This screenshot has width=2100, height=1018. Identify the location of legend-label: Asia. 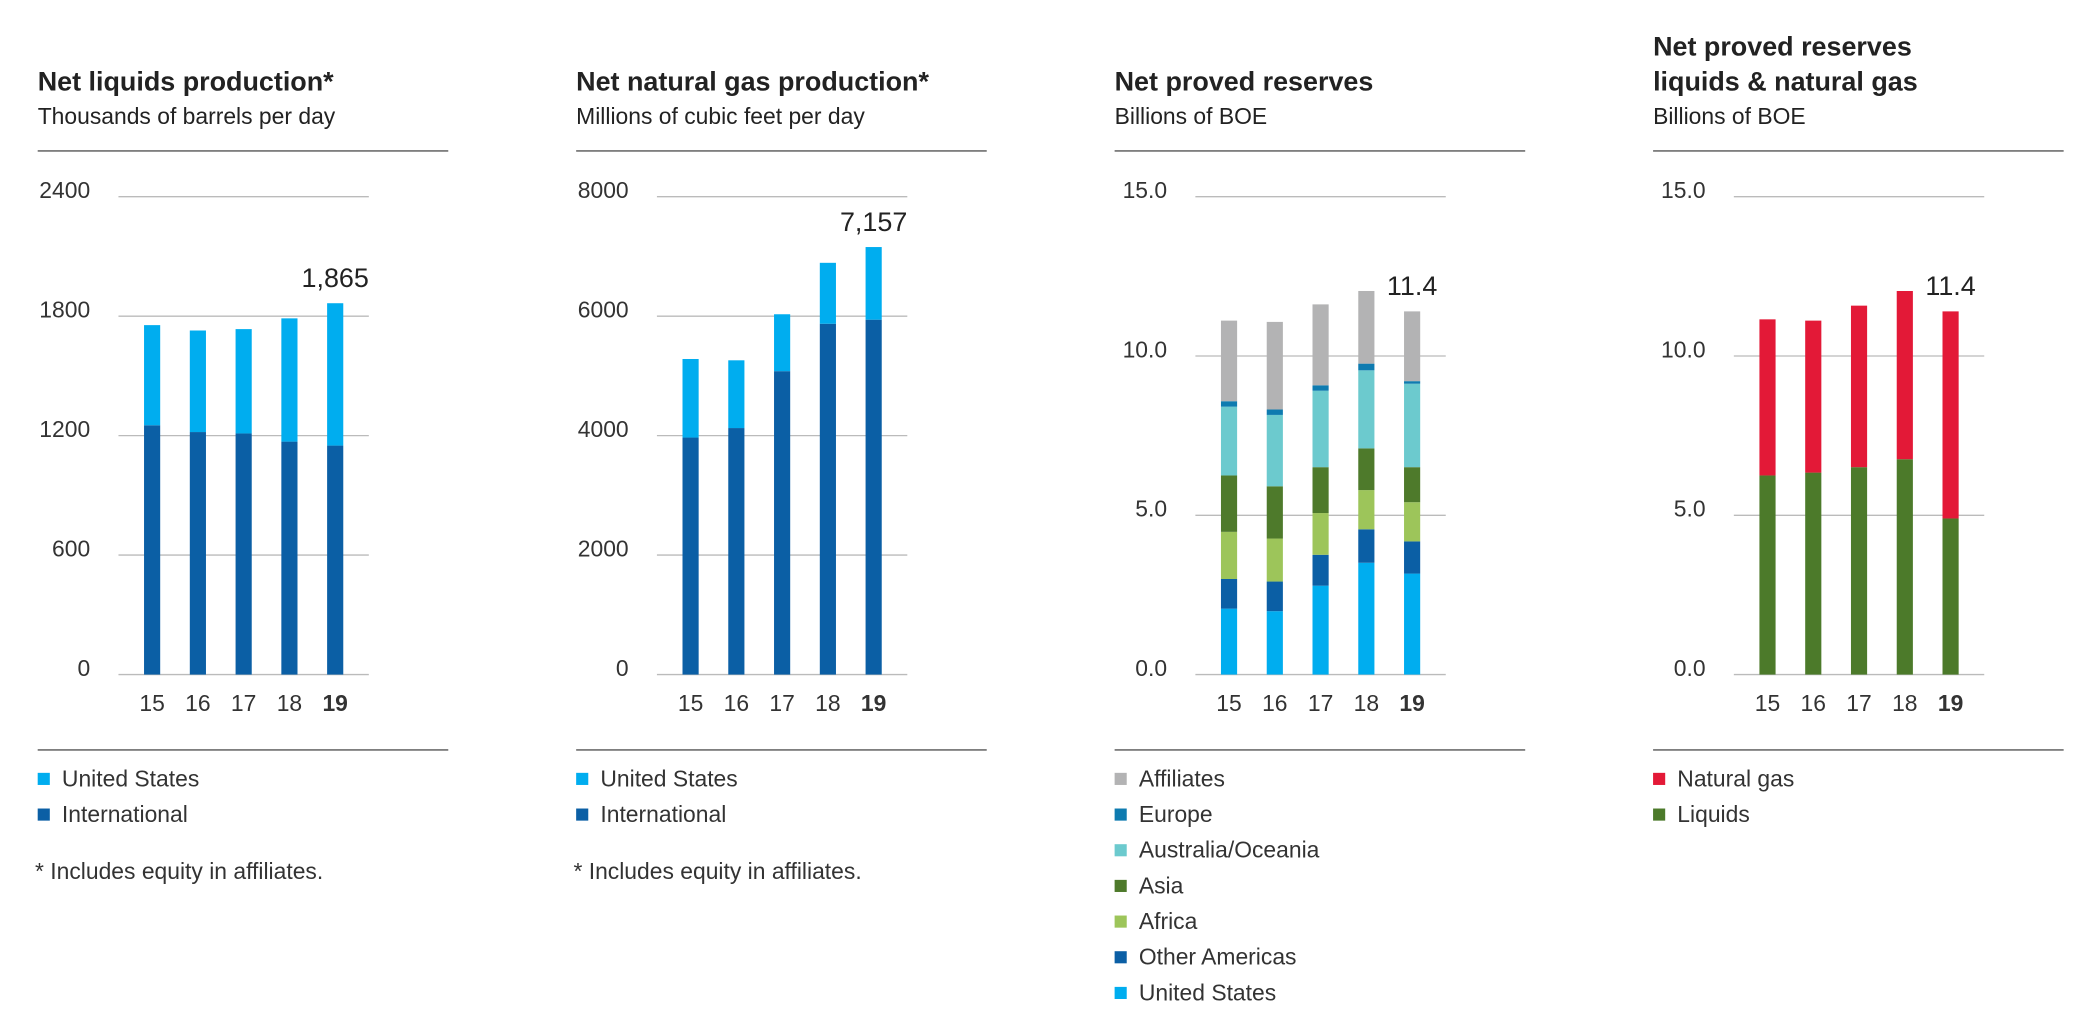
(1161, 885).